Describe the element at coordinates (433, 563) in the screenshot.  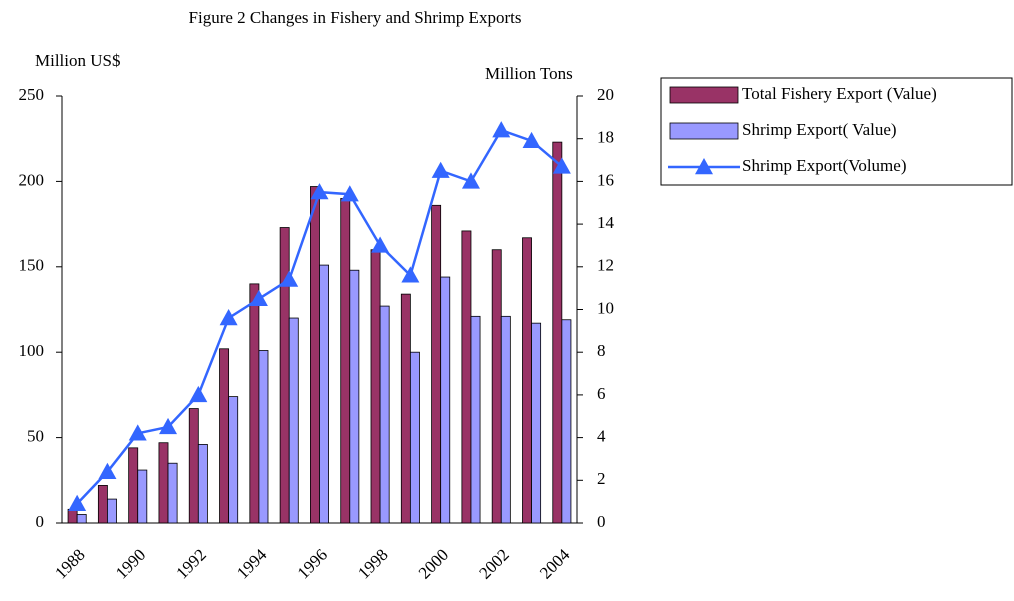
I see `x-tick-label: 2000` at that location.